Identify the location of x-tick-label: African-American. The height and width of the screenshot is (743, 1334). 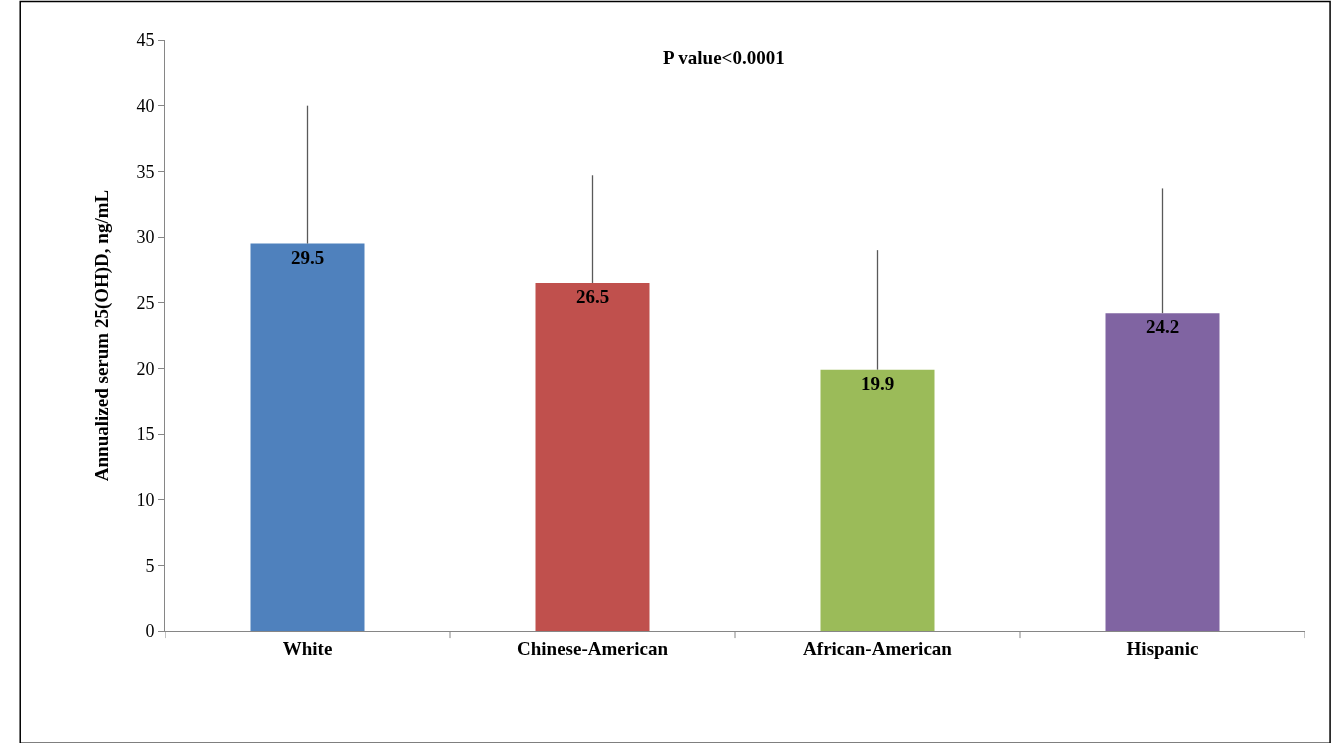
(878, 648).